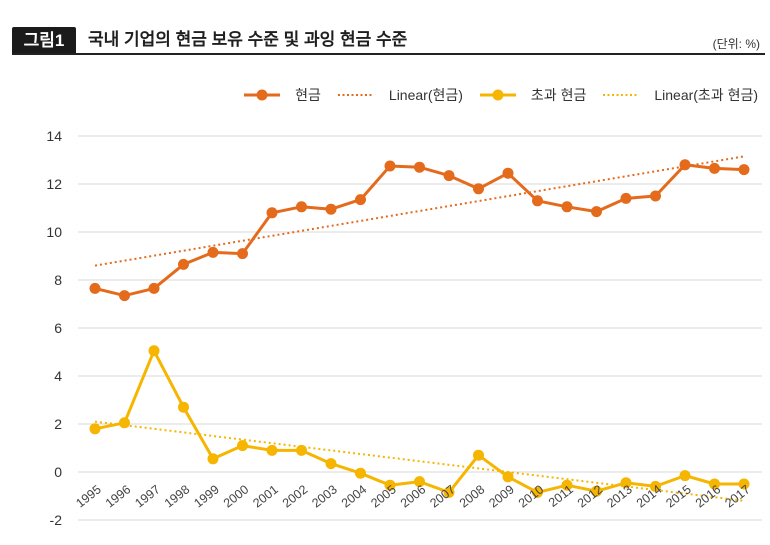 The width and height of the screenshot is (770, 545). Describe the element at coordinates (124, 423) in the screenshot. I see `excess-cash-point-1996` at that location.